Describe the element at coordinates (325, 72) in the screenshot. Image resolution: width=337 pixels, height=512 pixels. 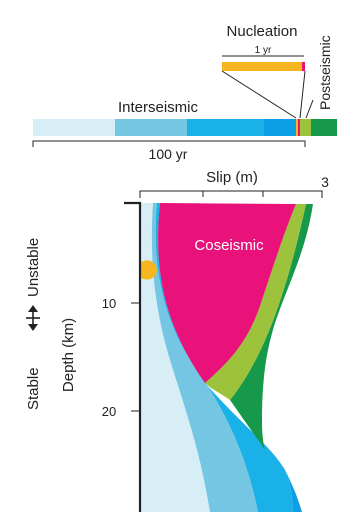
I see `postseismic-label: Postseismic` at that location.